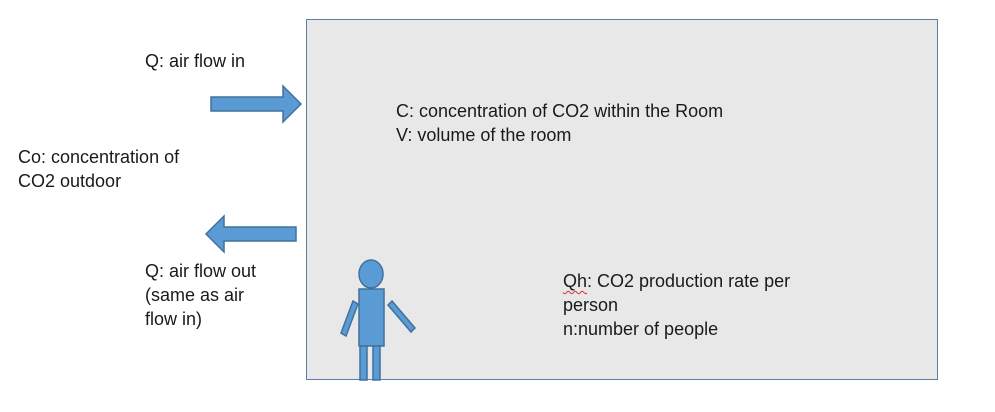  I want to click on person-right-arm, so click(401, 316).